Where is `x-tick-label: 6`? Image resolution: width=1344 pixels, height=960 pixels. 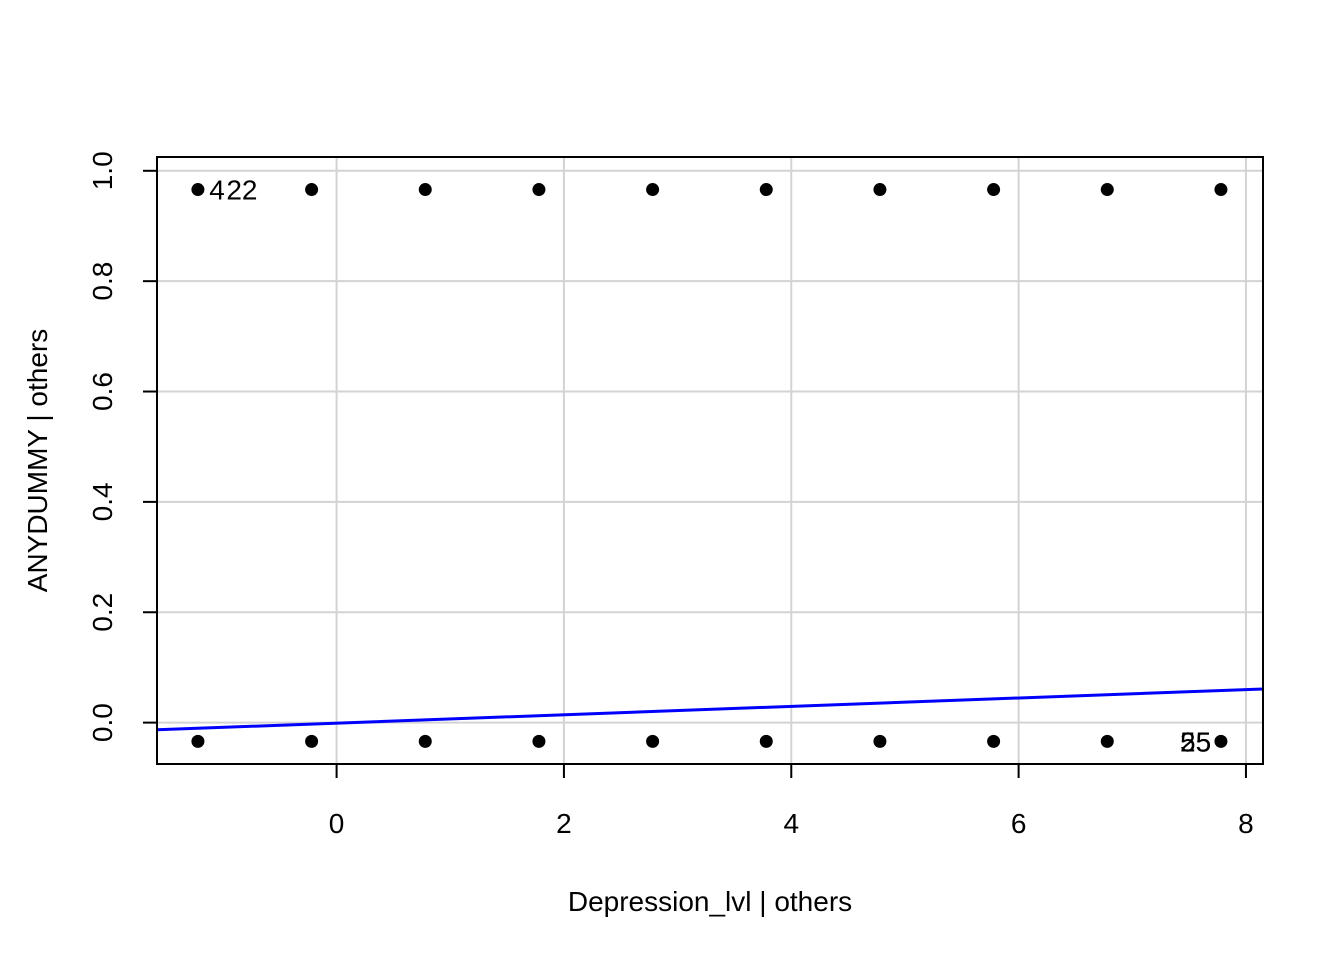 x-tick-label: 6 is located at coordinates (1019, 823).